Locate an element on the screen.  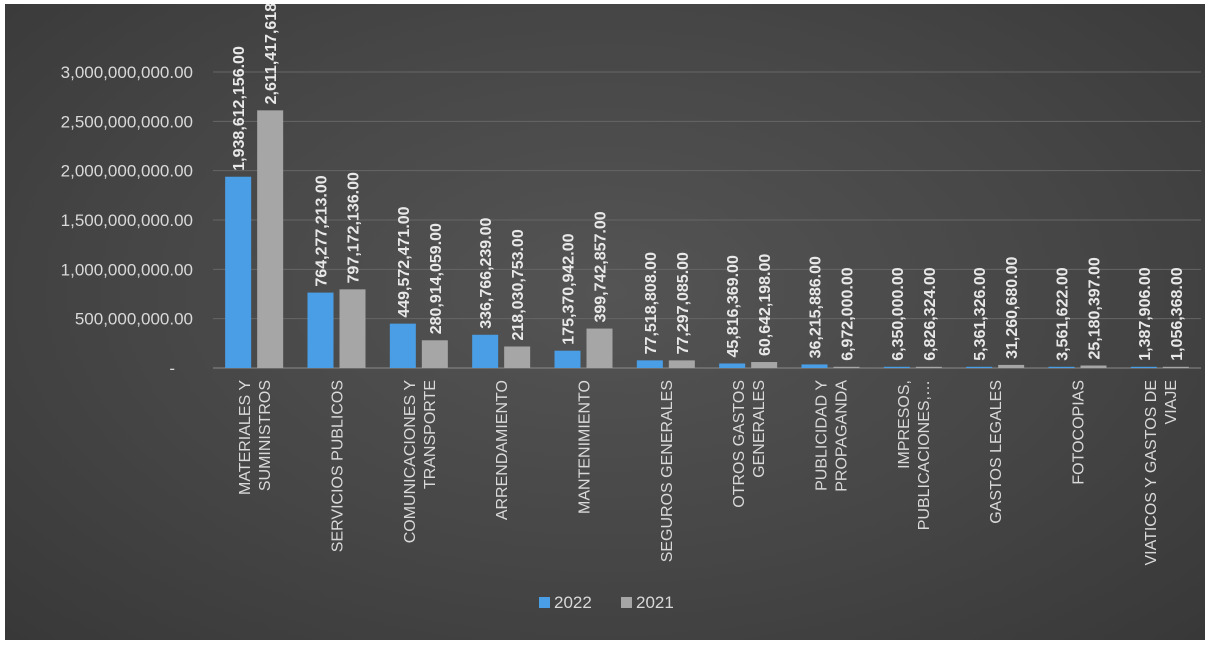
data-label-2022-9: 5,361,326.00 is located at coordinates (980, 314).